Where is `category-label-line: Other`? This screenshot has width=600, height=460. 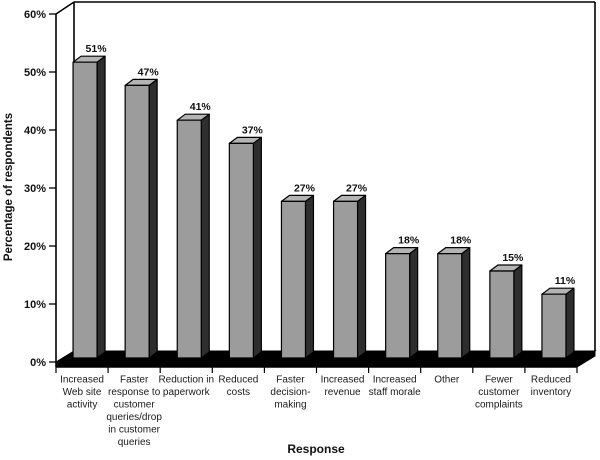 category-label-line: Other is located at coordinates (447, 380).